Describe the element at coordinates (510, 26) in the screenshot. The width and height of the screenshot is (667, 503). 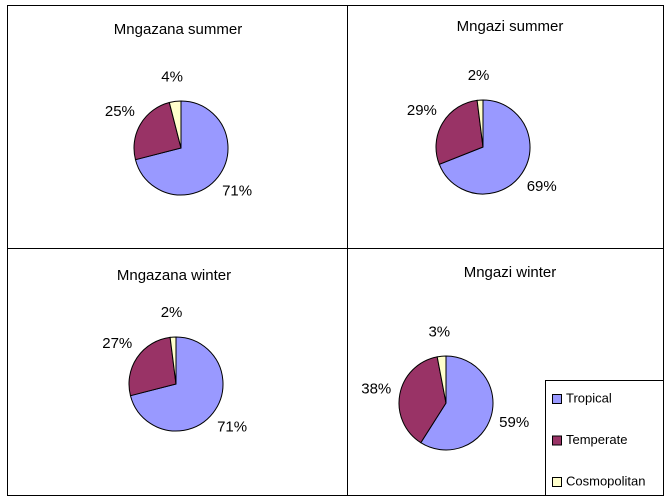
I see `chart-title: Mngazi summer` at that location.